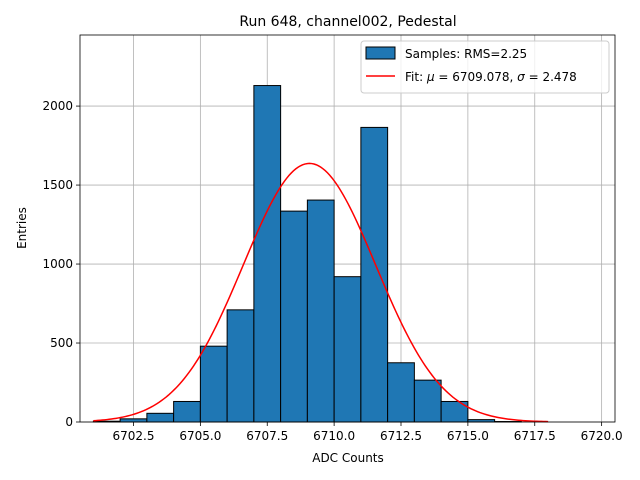 This screenshot has height=480, width=640. I want to click on legend-fit-mu-symbol: μ, so click(430, 77).